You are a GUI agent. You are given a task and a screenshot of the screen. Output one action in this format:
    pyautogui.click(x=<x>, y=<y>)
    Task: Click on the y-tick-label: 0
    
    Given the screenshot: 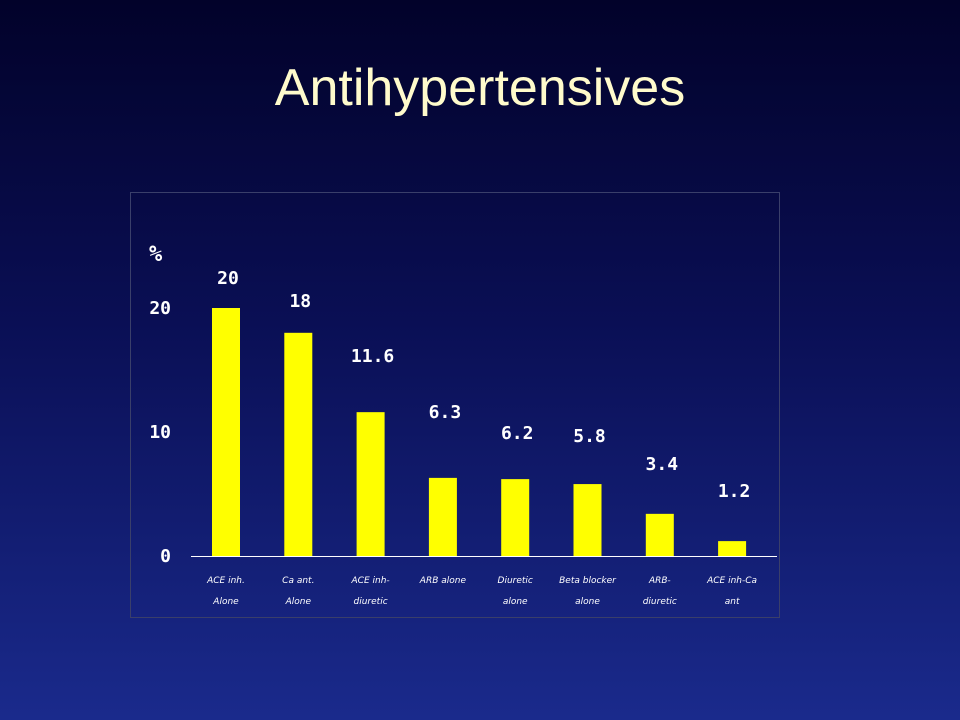 What is the action you would take?
    pyautogui.click(x=165, y=556)
    